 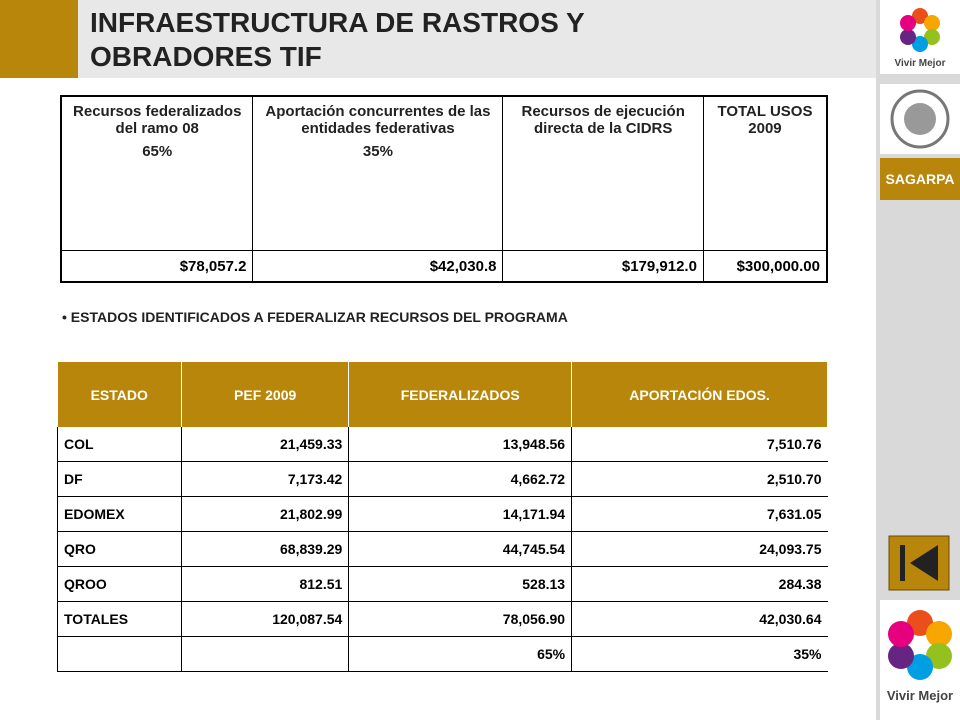 What do you see at coordinates (39, 39) in the screenshot?
I see `accent-block` at bounding box center [39, 39].